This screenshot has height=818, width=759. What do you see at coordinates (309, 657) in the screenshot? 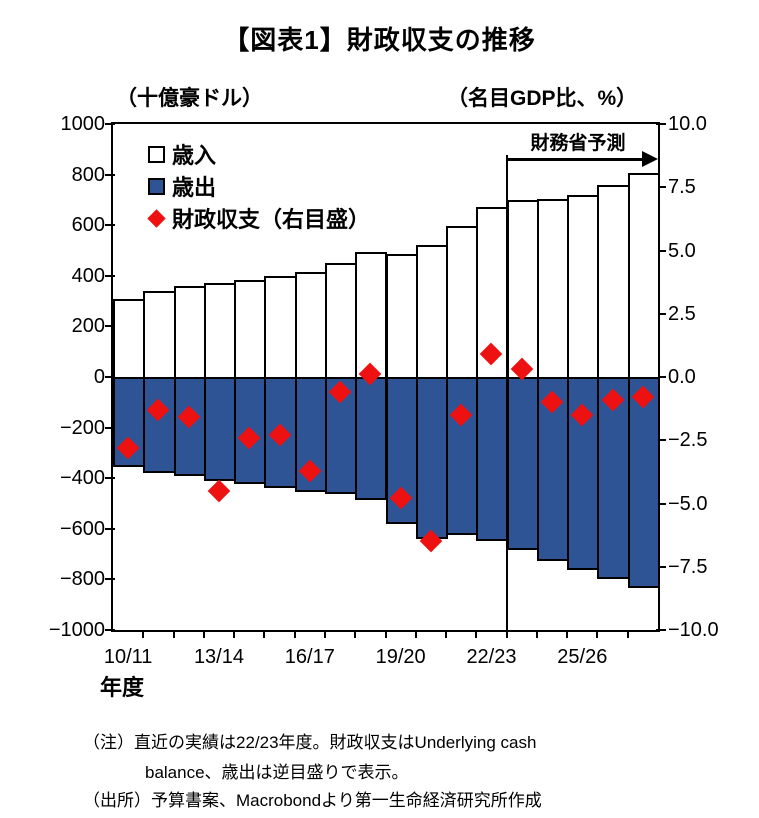
I see `x-tick-label: 16/17` at bounding box center [309, 657].